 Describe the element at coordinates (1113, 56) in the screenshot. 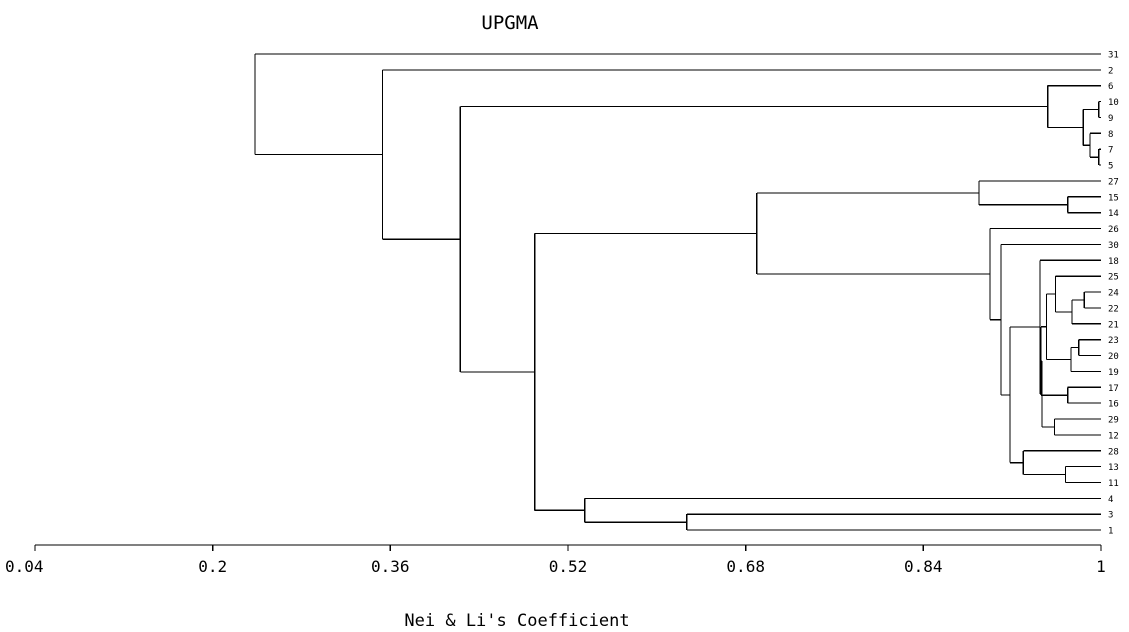

I see `leaf-label: 31` at that location.